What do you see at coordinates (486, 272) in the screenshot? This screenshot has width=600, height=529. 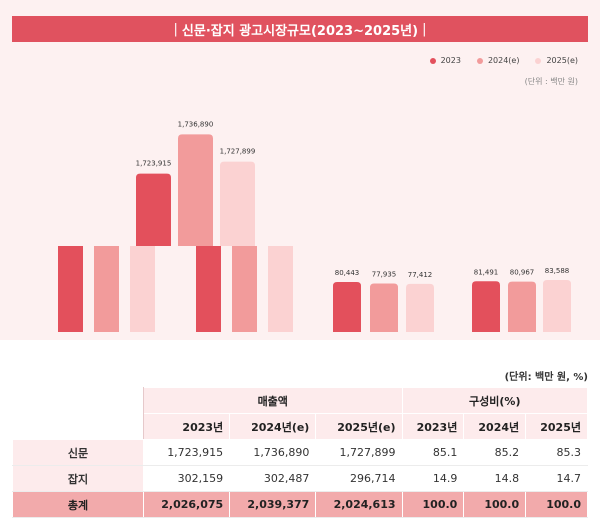 I see `bar-extra-label-0: 81,491` at bounding box center [486, 272].